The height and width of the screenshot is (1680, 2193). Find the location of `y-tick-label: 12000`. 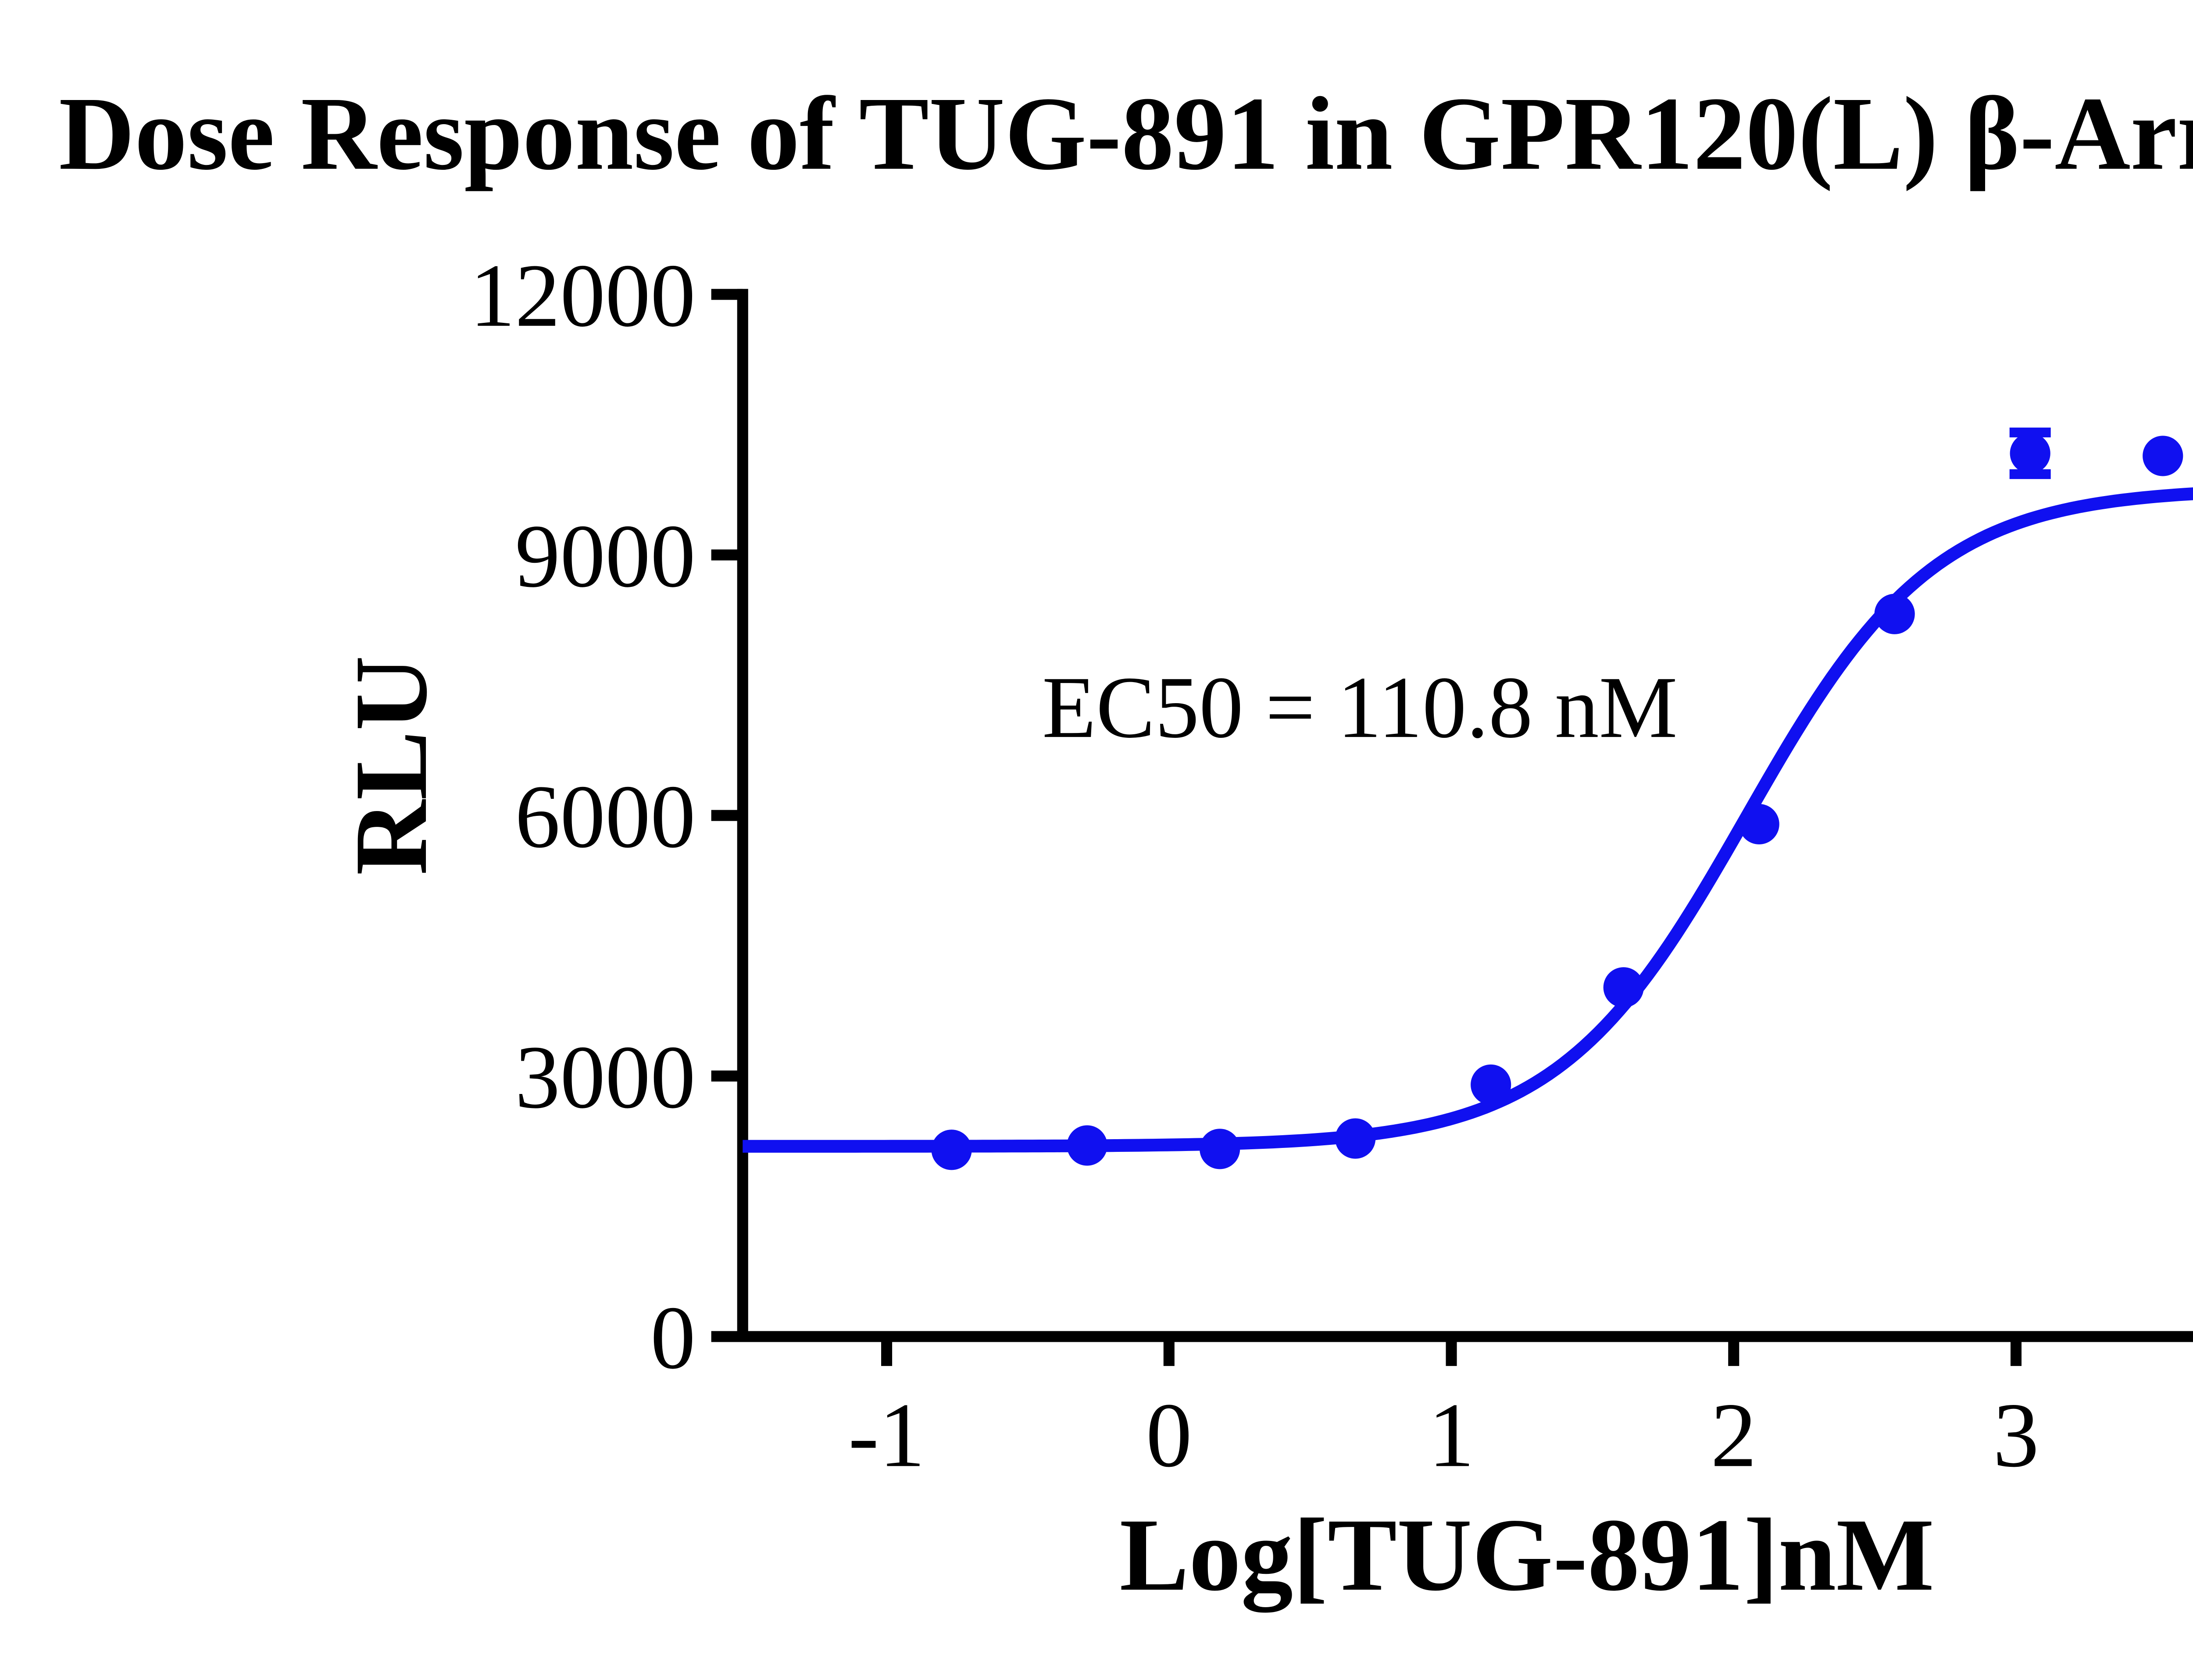

y-tick-label: 12000 is located at coordinates (583, 296).